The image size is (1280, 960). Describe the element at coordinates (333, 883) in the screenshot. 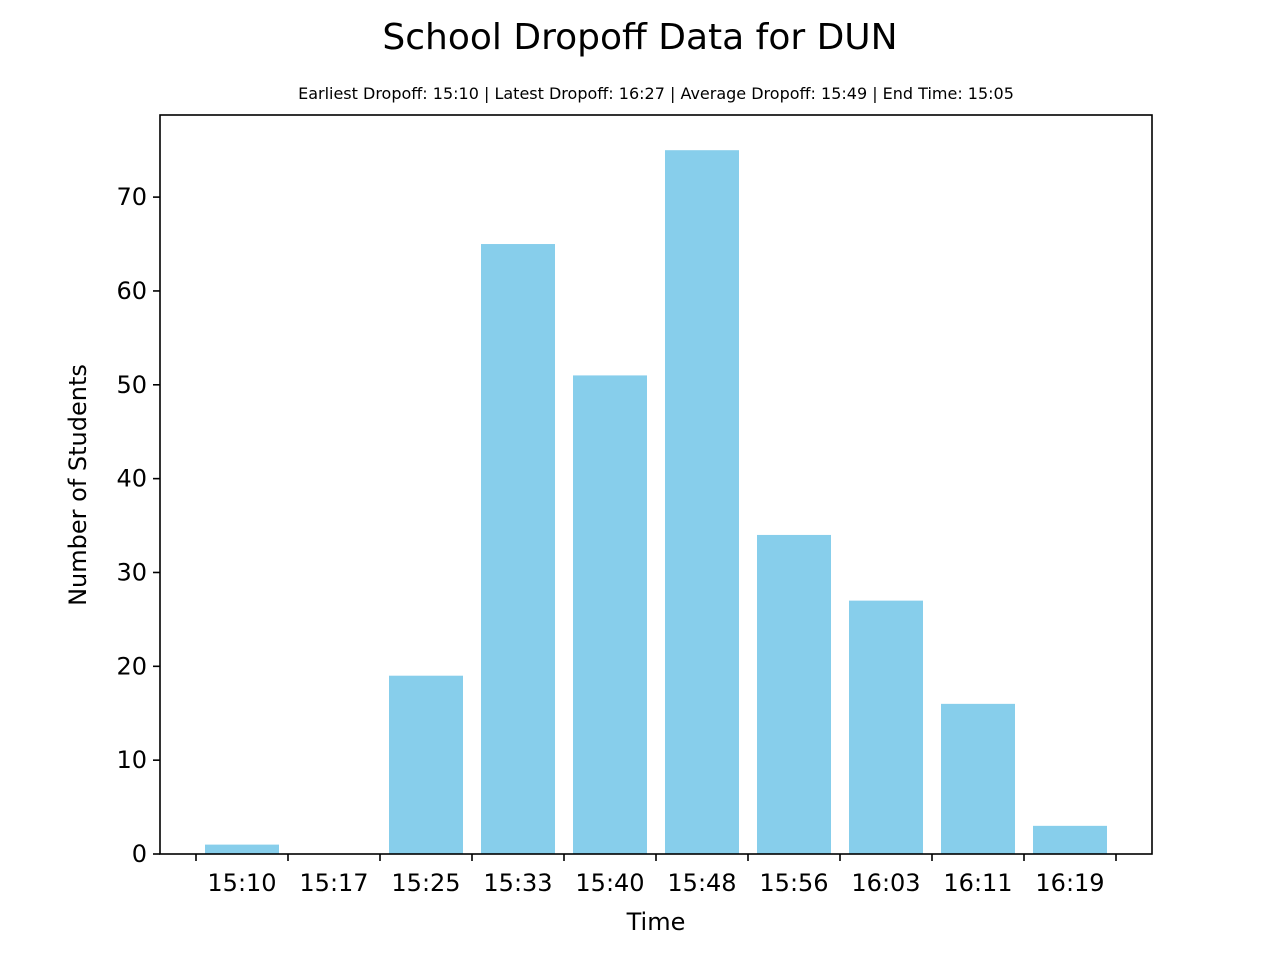

I see `x-tick-label: 15:17` at that location.